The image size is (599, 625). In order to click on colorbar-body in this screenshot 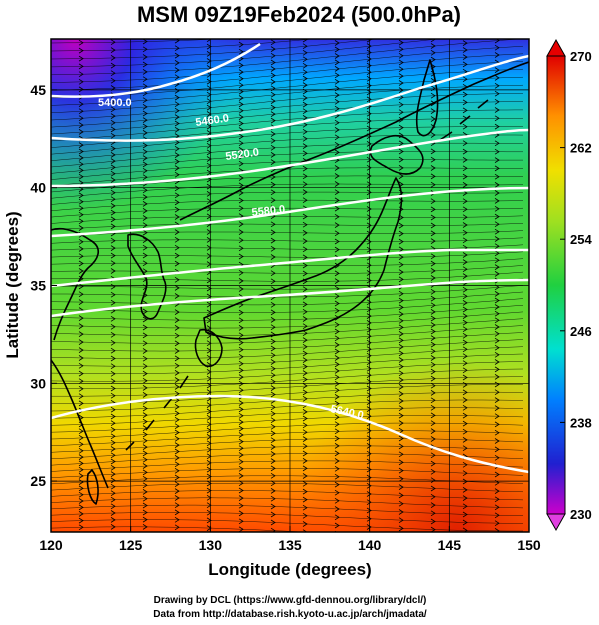, I will do `click(556, 285)`.